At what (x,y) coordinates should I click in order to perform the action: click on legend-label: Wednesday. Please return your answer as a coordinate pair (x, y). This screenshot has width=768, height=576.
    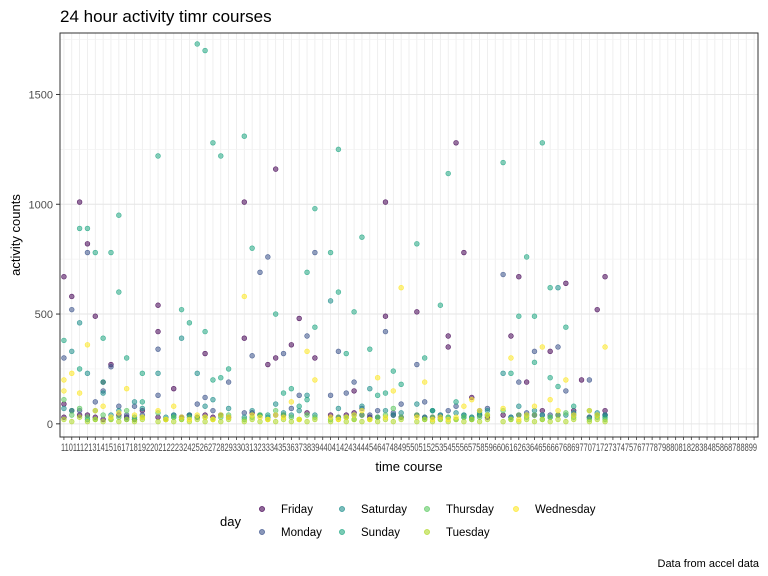
    Looking at the image, I should click on (565, 510).